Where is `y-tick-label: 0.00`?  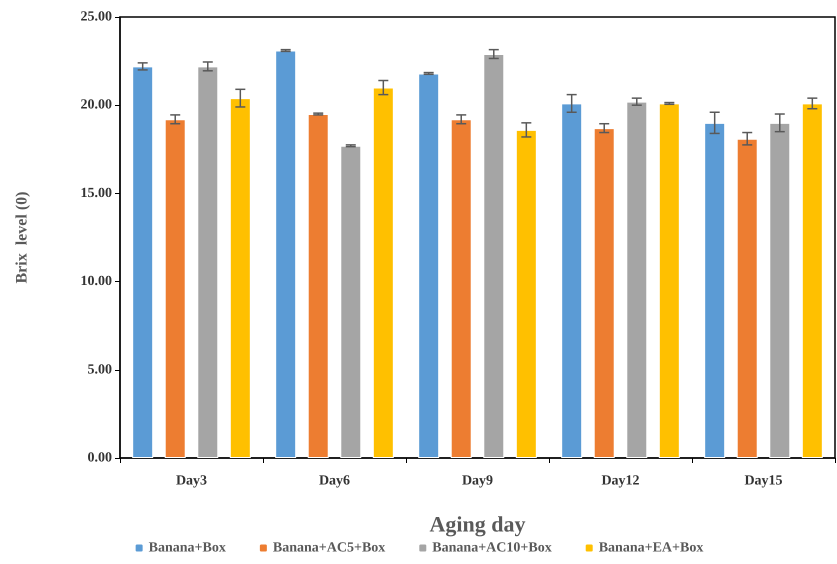 y-tick-label: 0.00 is located at coordinates (100, 458).